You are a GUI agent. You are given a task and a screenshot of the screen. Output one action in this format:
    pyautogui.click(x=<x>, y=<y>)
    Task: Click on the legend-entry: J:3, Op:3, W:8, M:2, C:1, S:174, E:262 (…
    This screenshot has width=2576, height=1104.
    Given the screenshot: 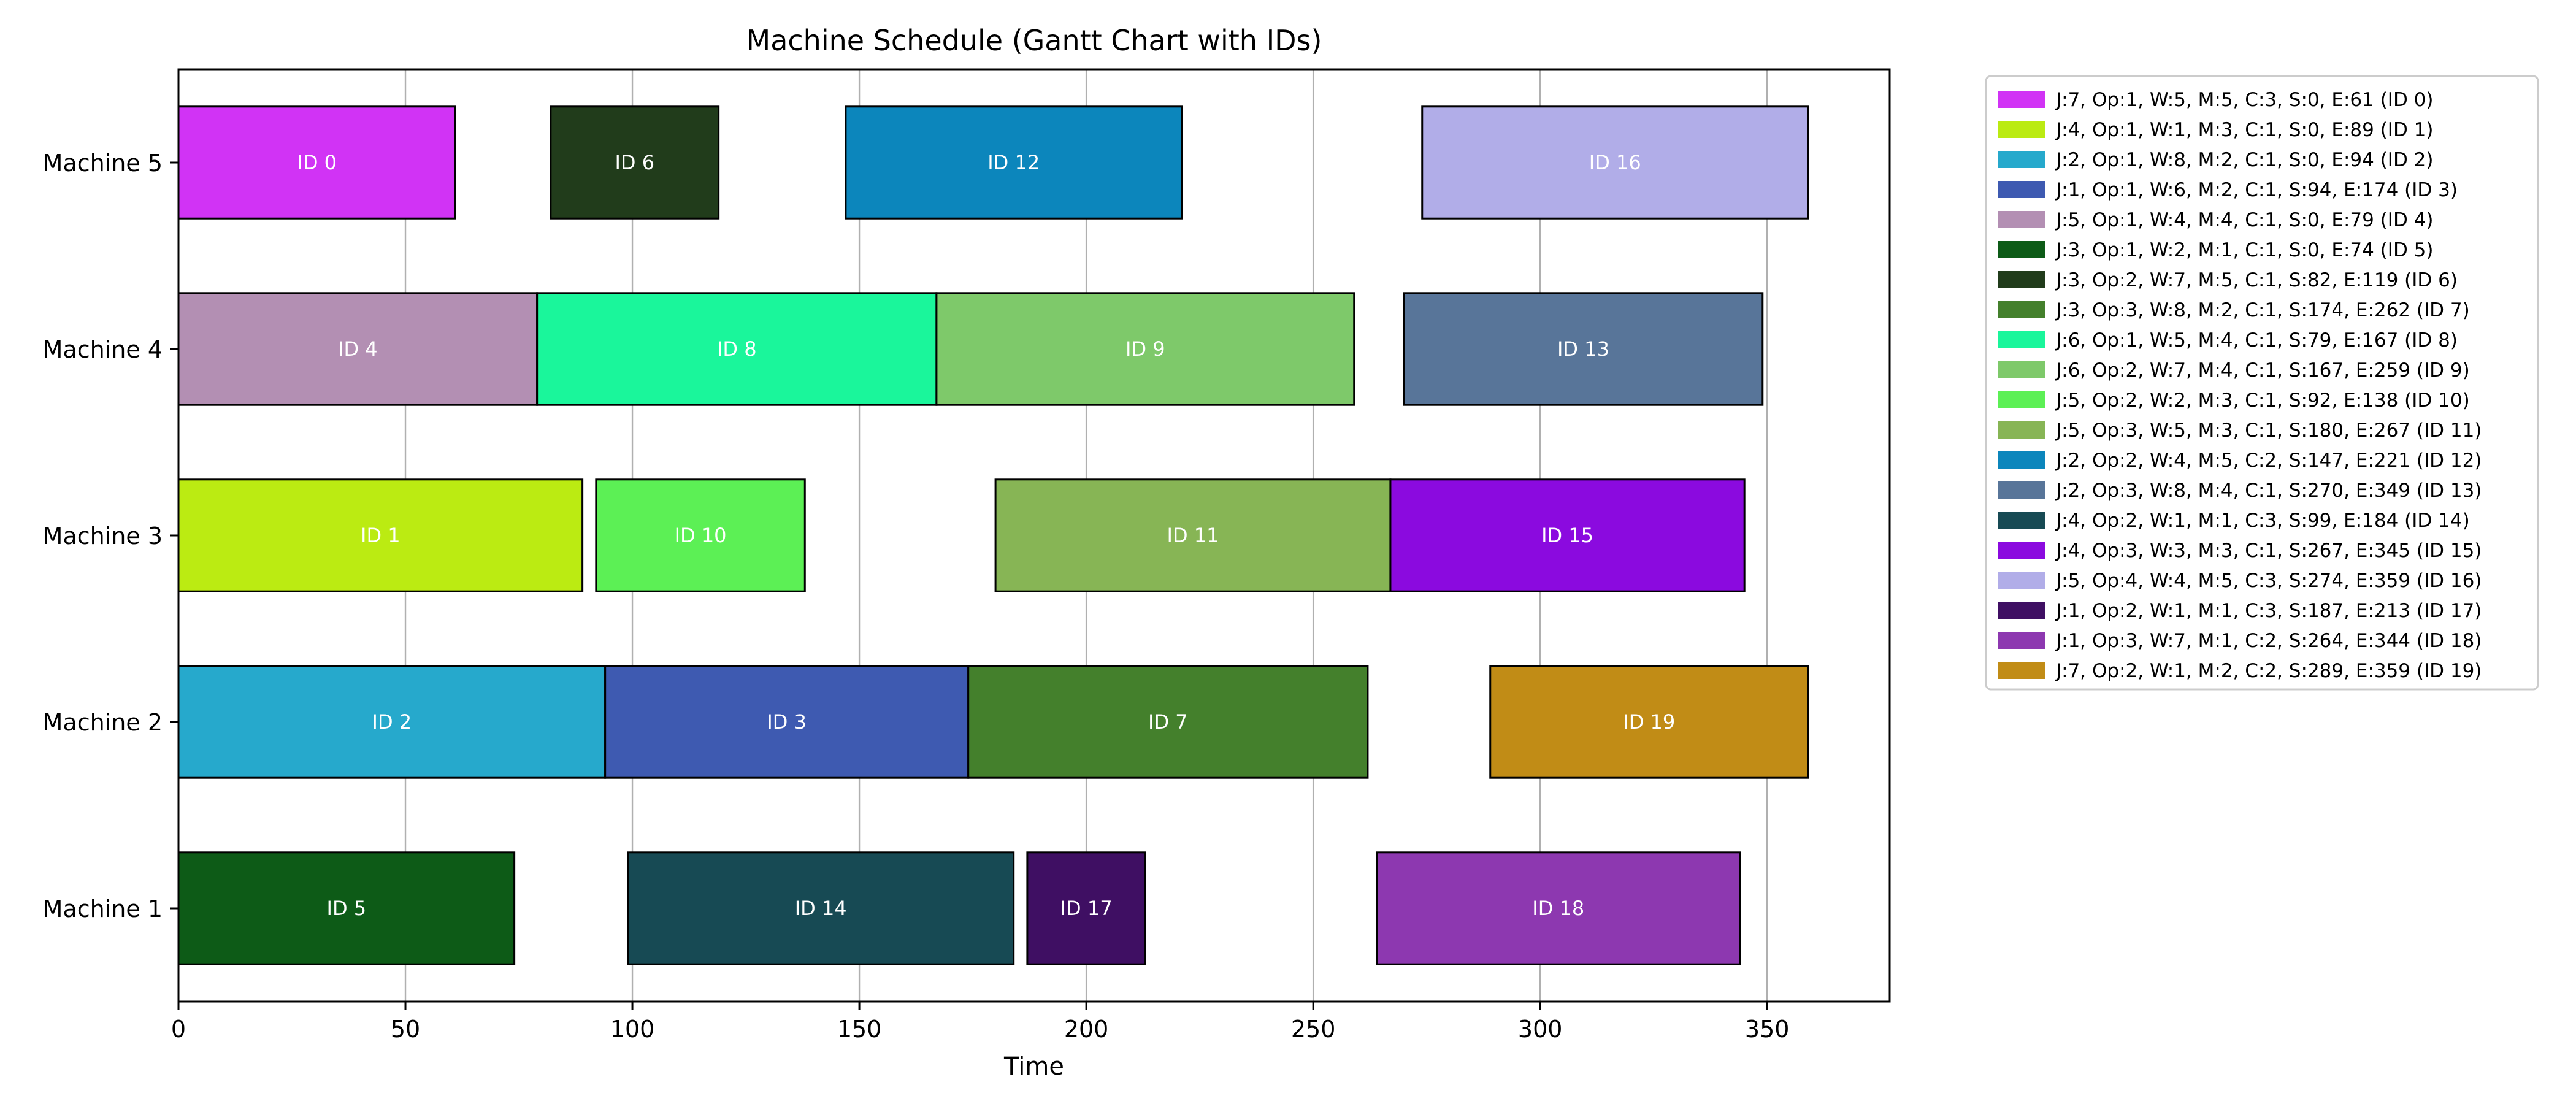 What is the action you would take?
    pyautogui.click(x=2262, y=310)
    